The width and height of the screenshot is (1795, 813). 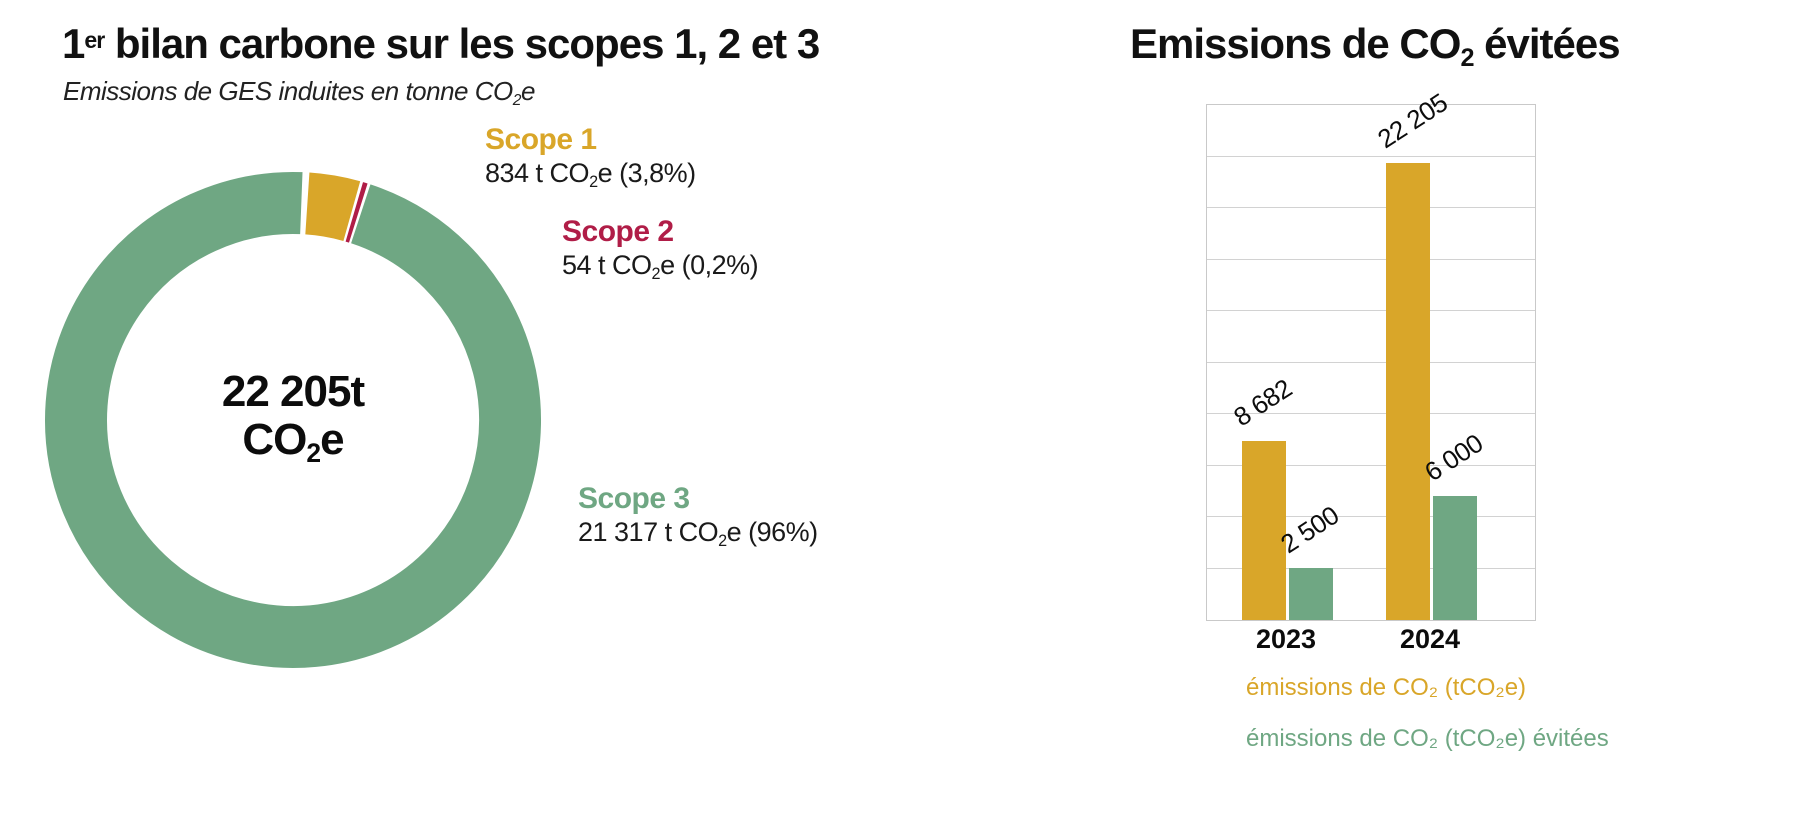 I want to click on scope-2-value: 54 t CO2e (0,2%), so click(x=660, y=266).